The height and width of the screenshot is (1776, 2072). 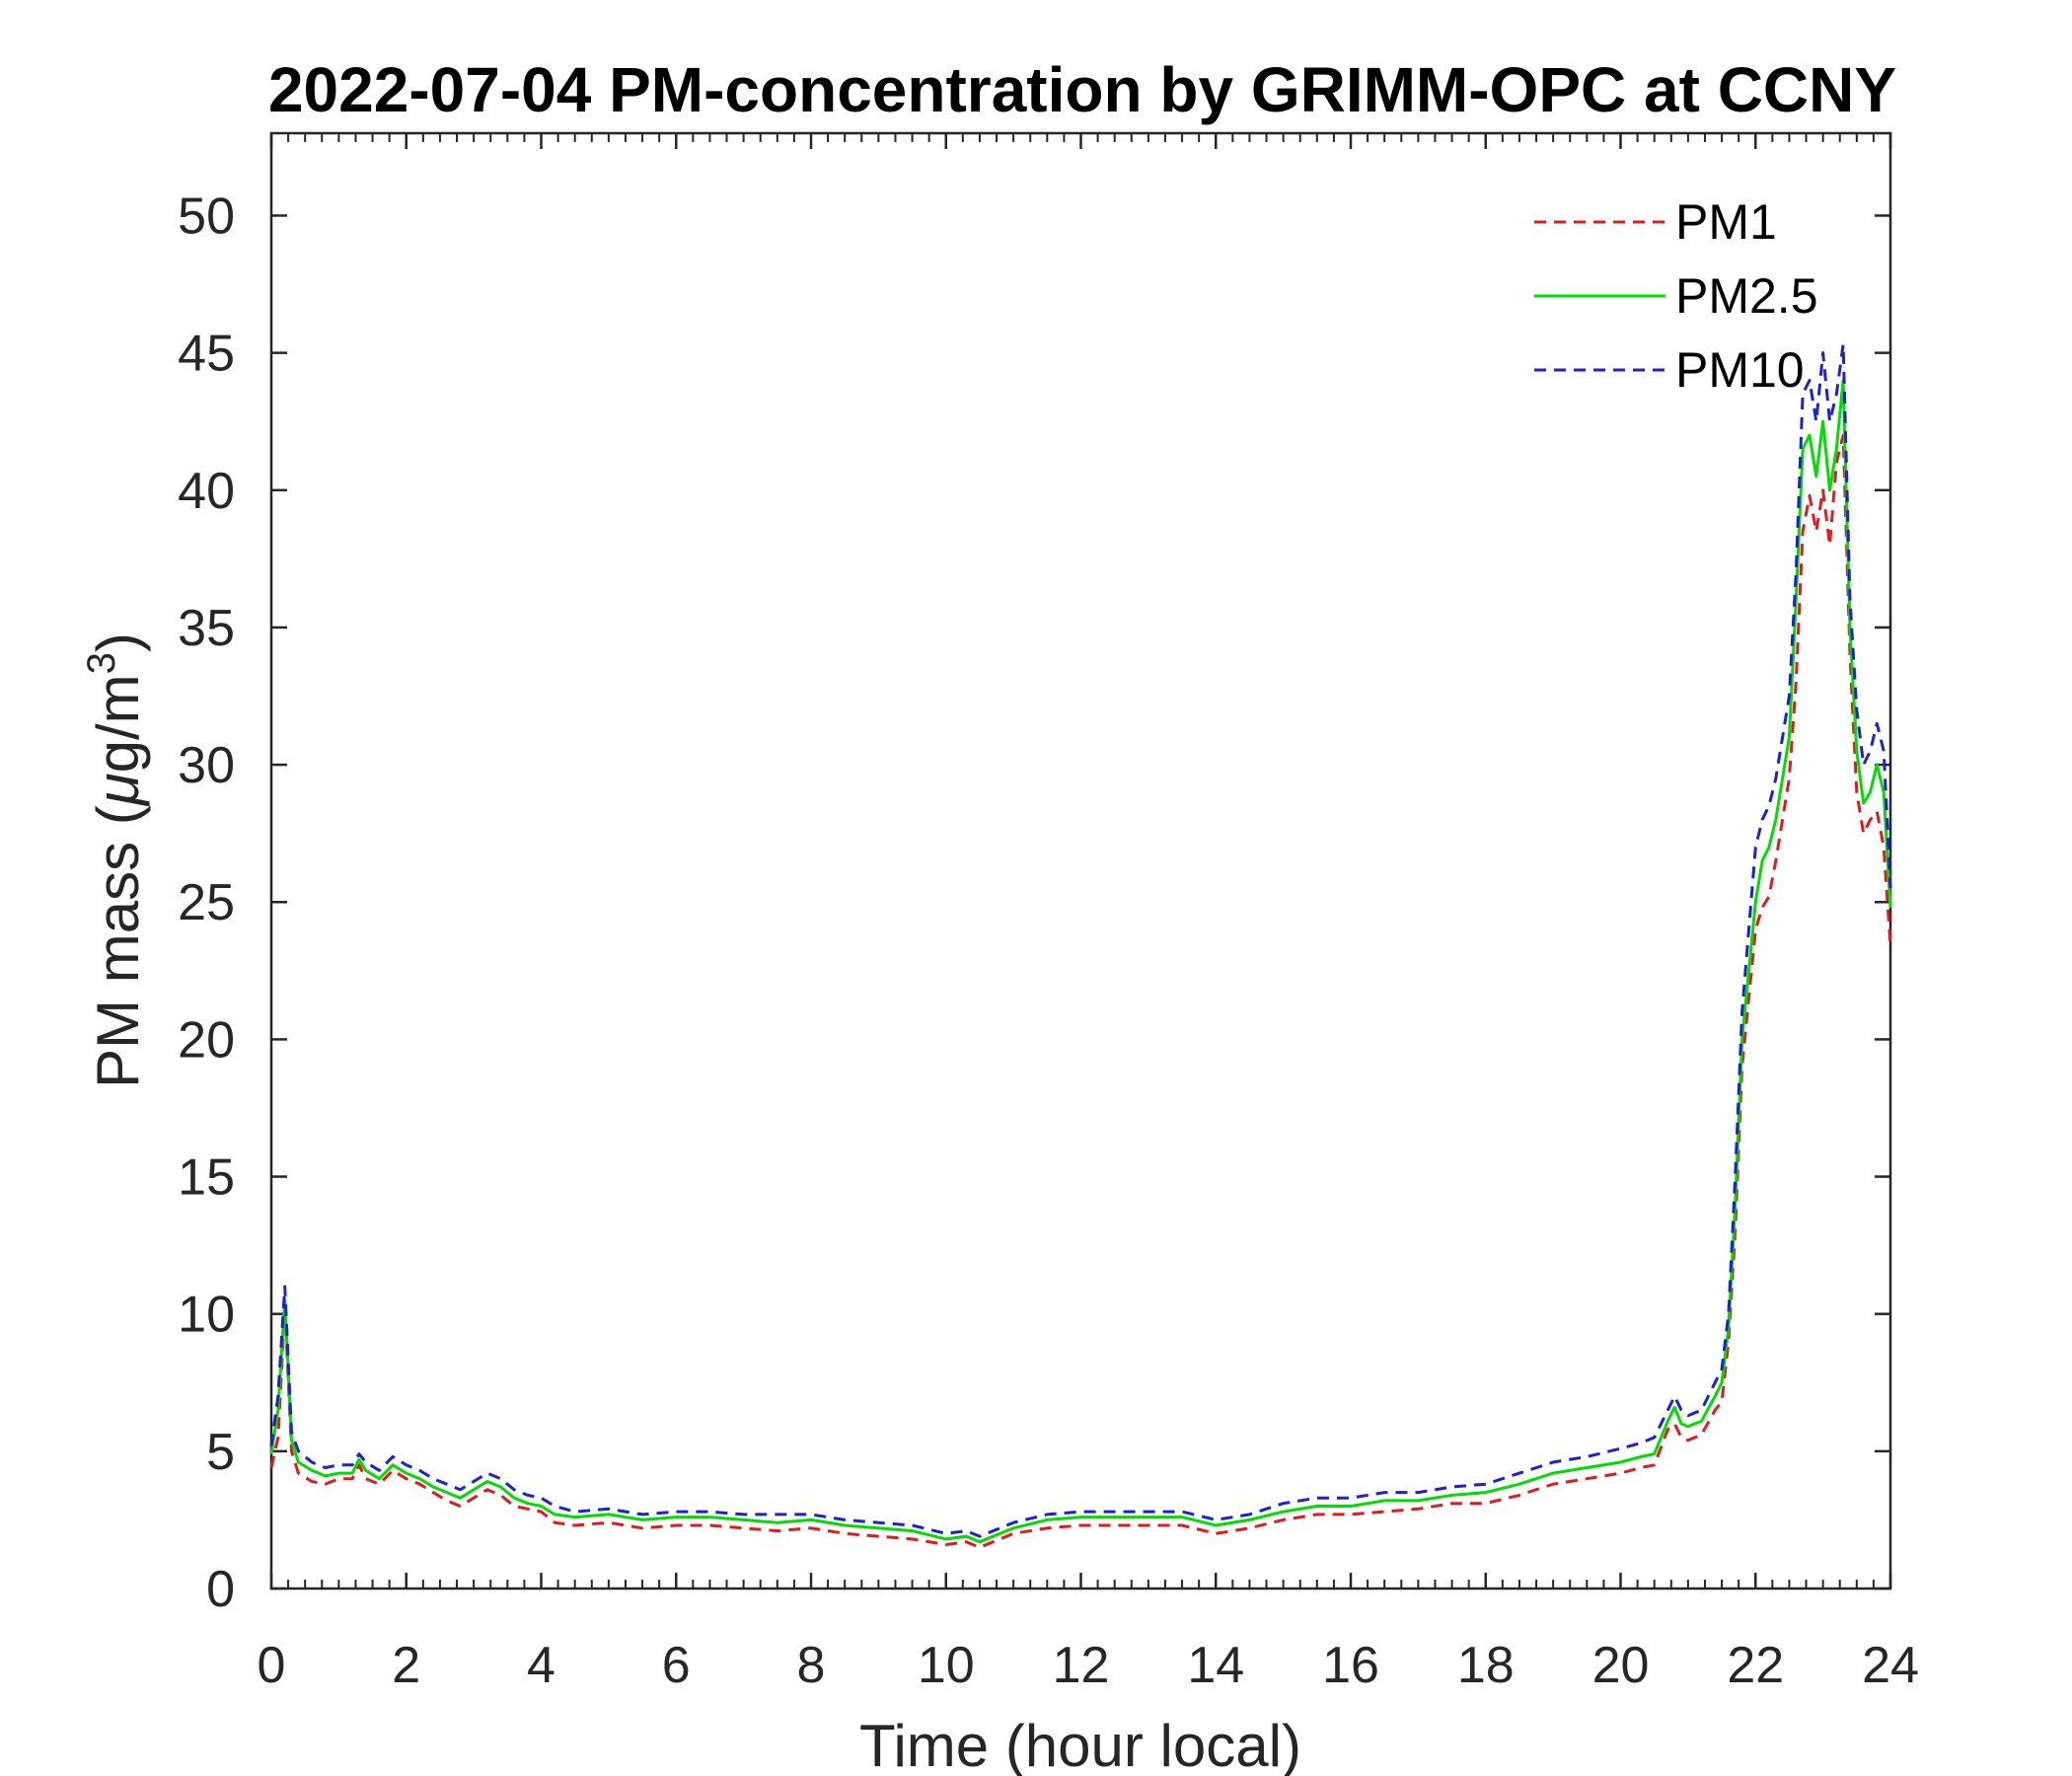 I want to click on y-axis-label-unit: g/m, so click(x=118, y=724).